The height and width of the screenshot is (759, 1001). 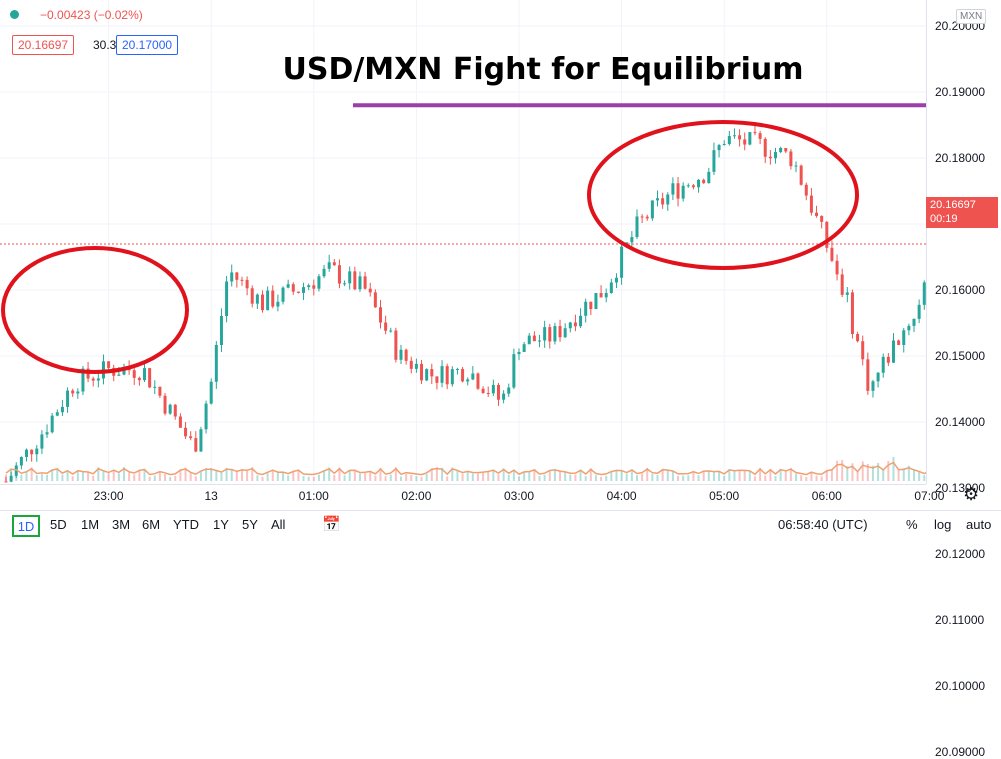 I want to click on time-tick-label: 13, so click(x=211, y=496).